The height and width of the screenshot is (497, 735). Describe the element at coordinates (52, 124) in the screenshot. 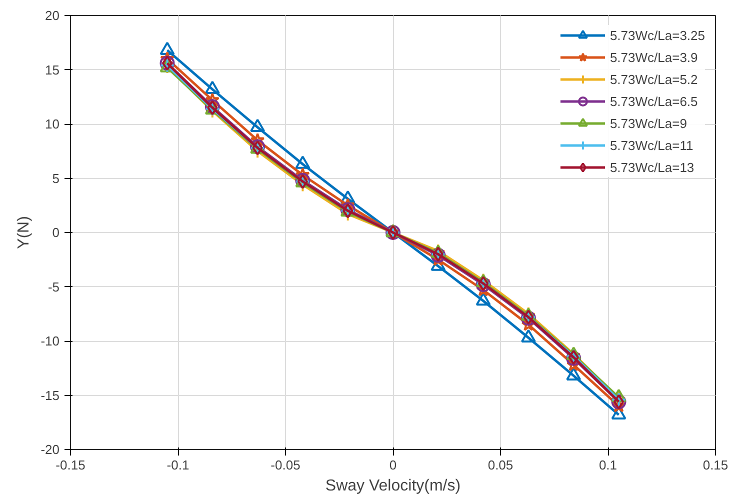

I see `y-tick-label: 10` at that location.